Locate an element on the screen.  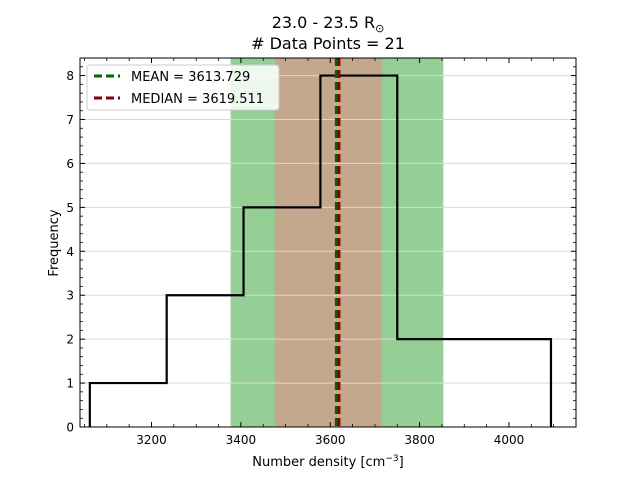
legend-label: MEDIAN = 3619.511 is located at coordinates (197, 99).